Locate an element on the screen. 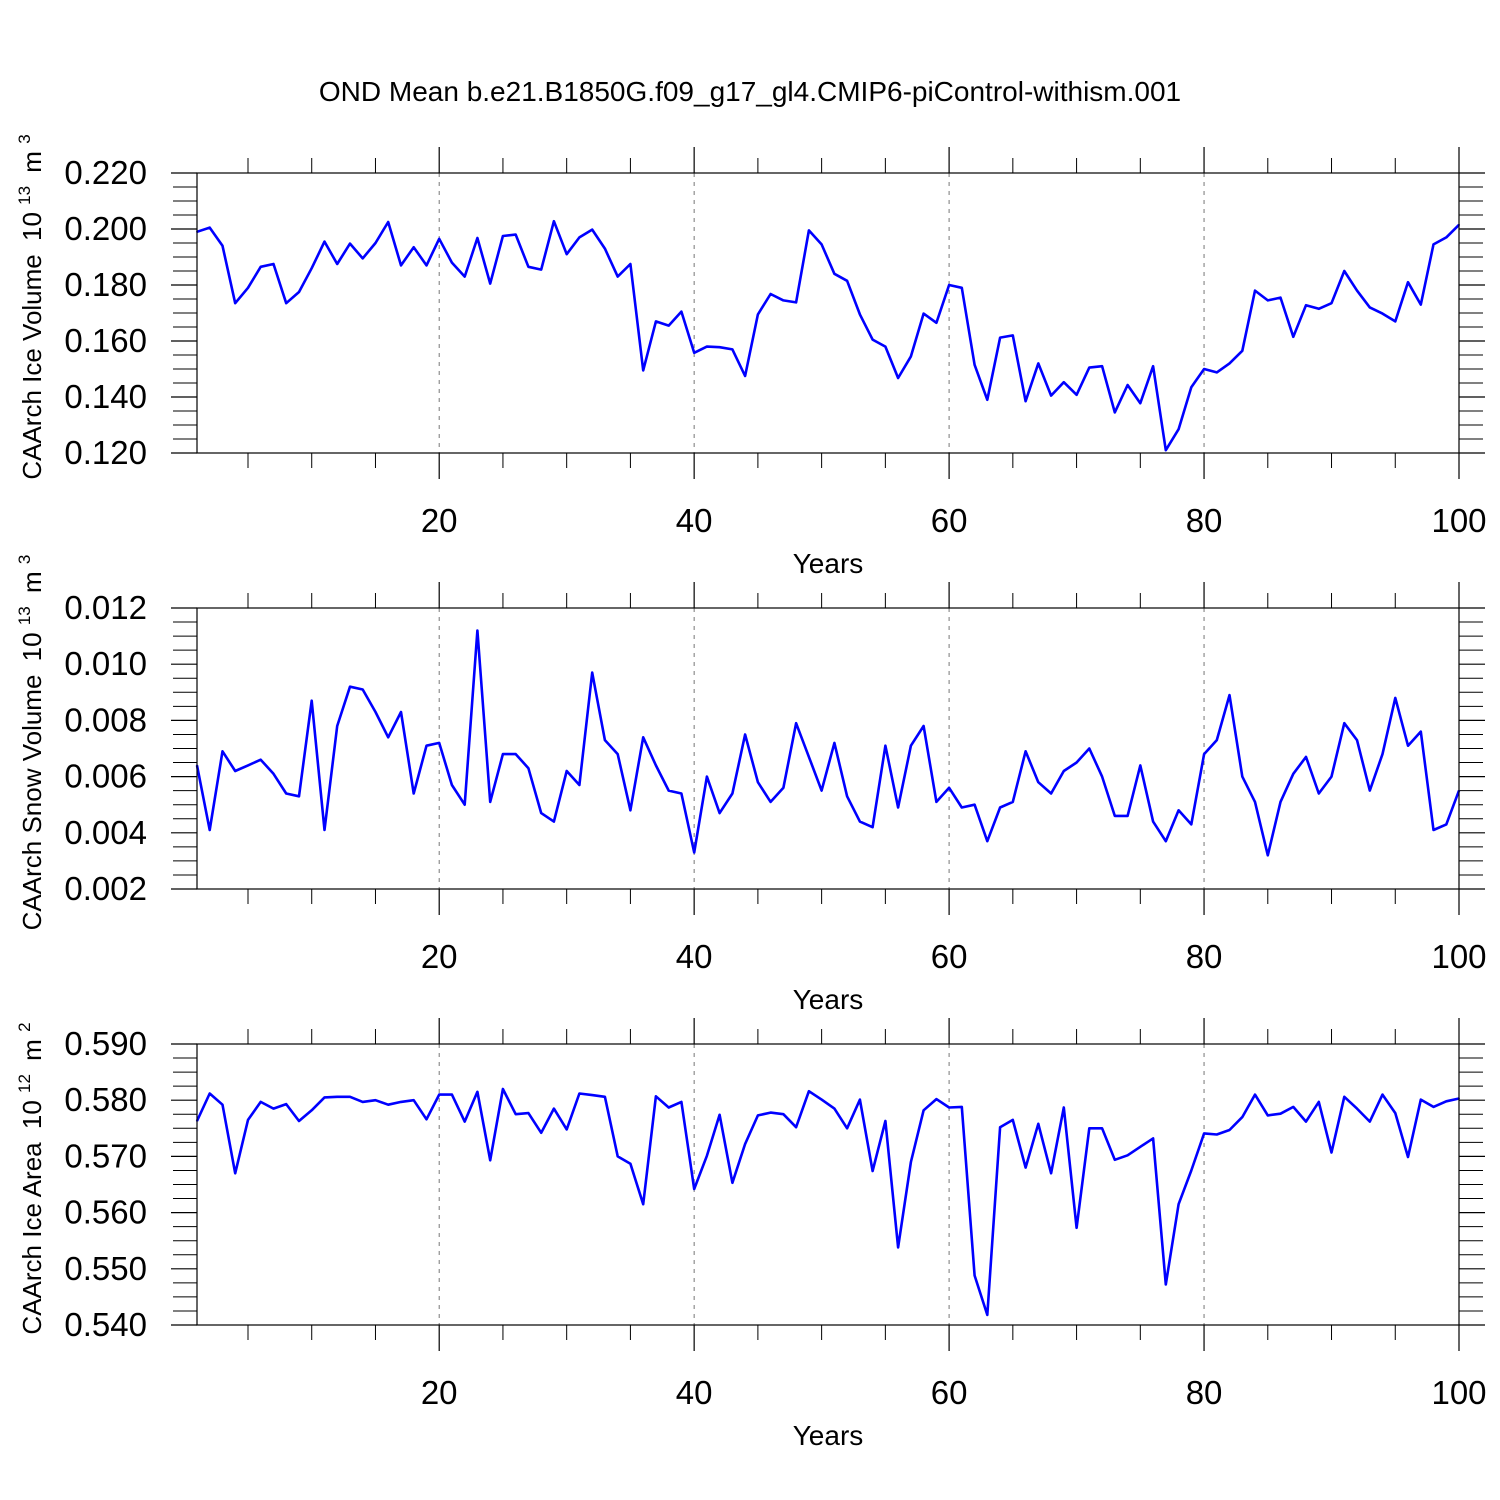 The width and height of the screenshot is (1500, 1500). y-tick-label: 0.200 is located at coordinates (105, 228).